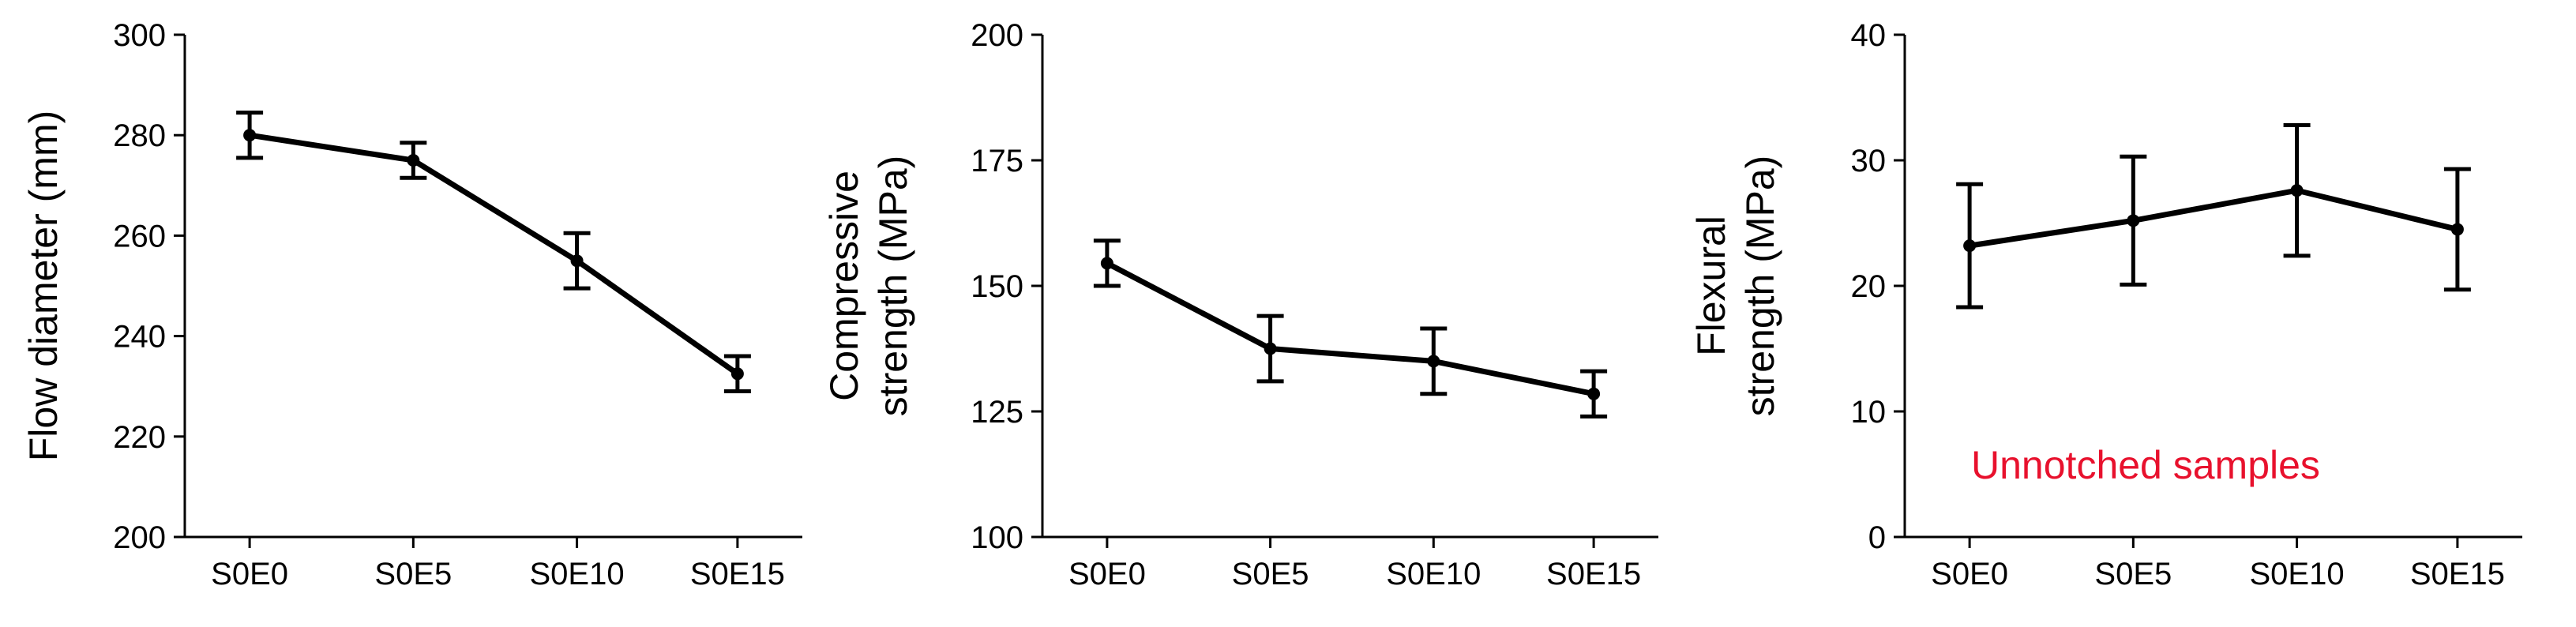 The image size is (2576, 627). Describe the element at coordinates (1877, 537) in the screenshot. I see `y-tick-label: 0` at that location.